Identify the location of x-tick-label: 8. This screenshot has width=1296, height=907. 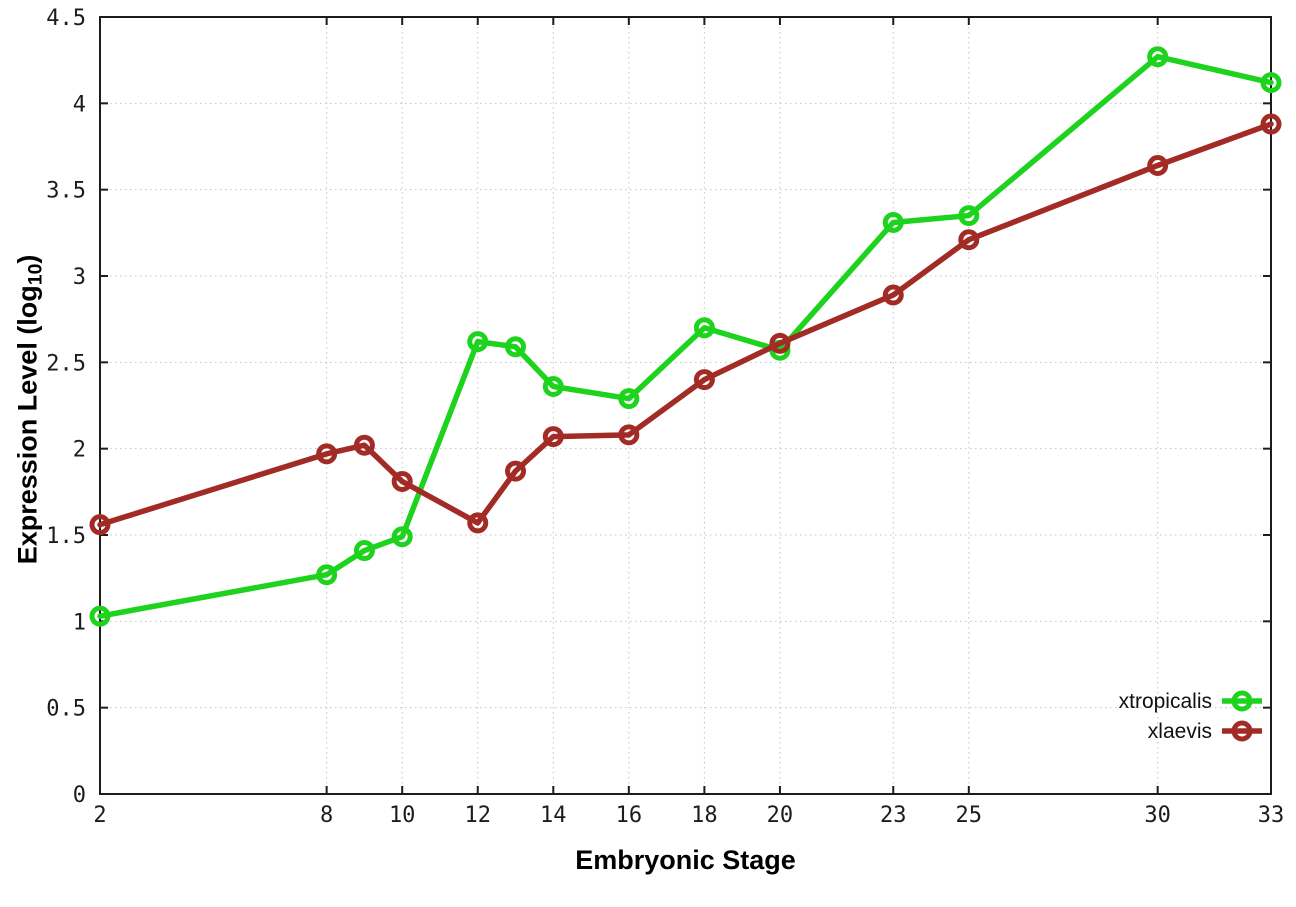
(326, 815).